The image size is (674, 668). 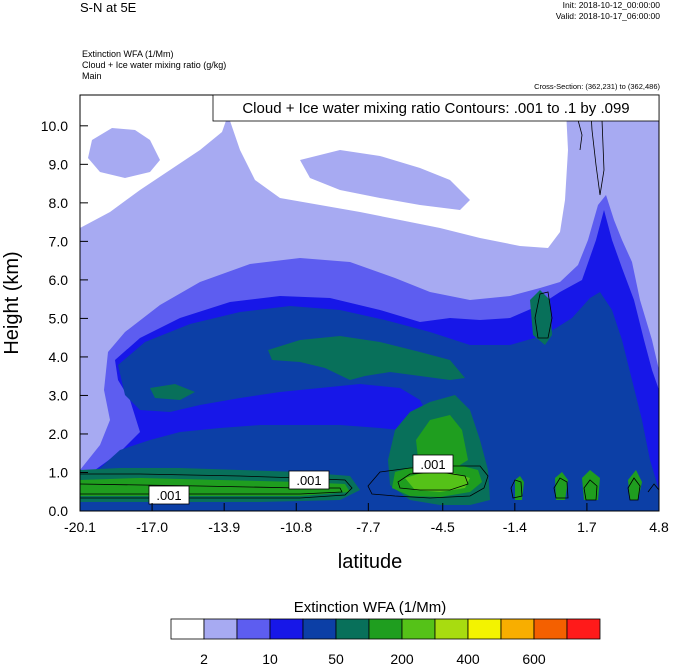 I want to click on colorbar-tick-label: 200, so click(x=402, y=659).